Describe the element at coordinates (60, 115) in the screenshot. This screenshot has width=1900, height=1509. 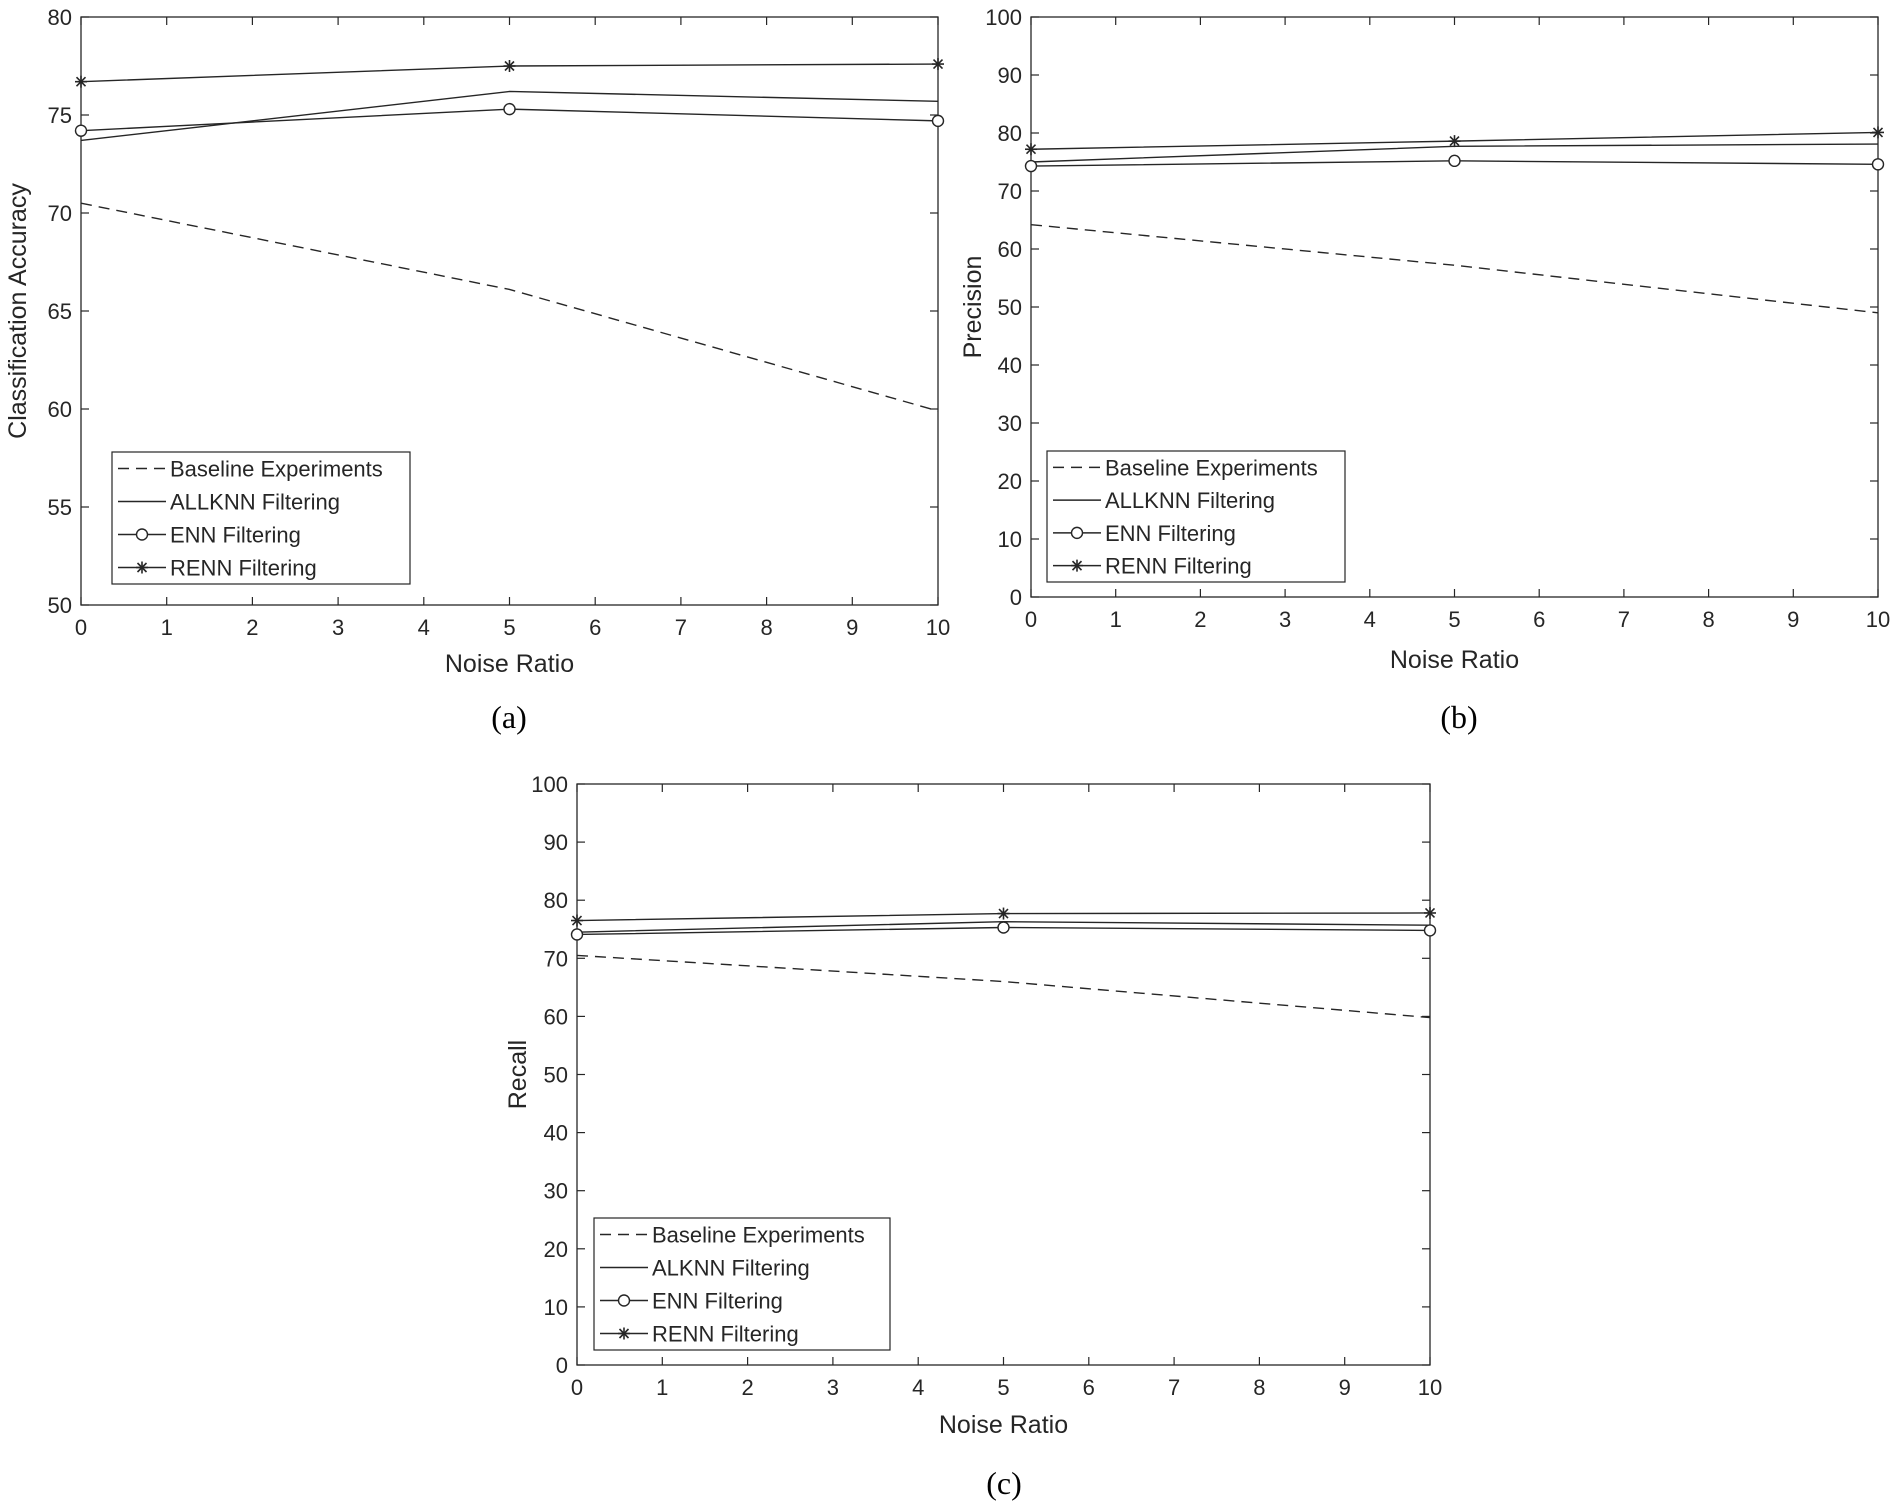
I see `y-tick-label: 75` at that location.